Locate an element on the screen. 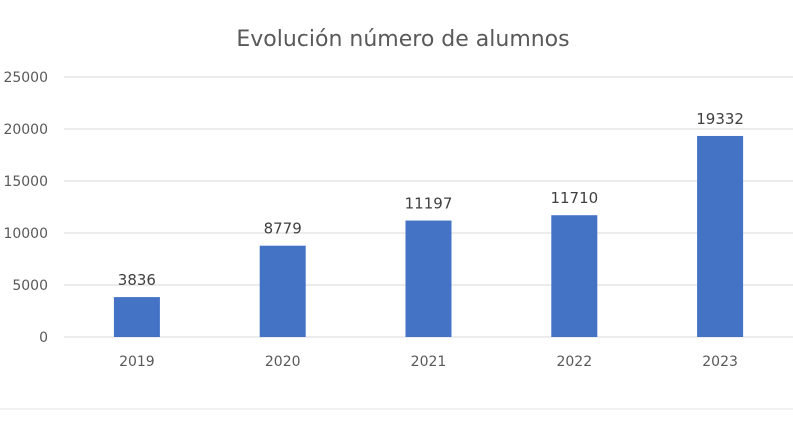  data-label-2022: 11710 is located at coordinates (574, 198).